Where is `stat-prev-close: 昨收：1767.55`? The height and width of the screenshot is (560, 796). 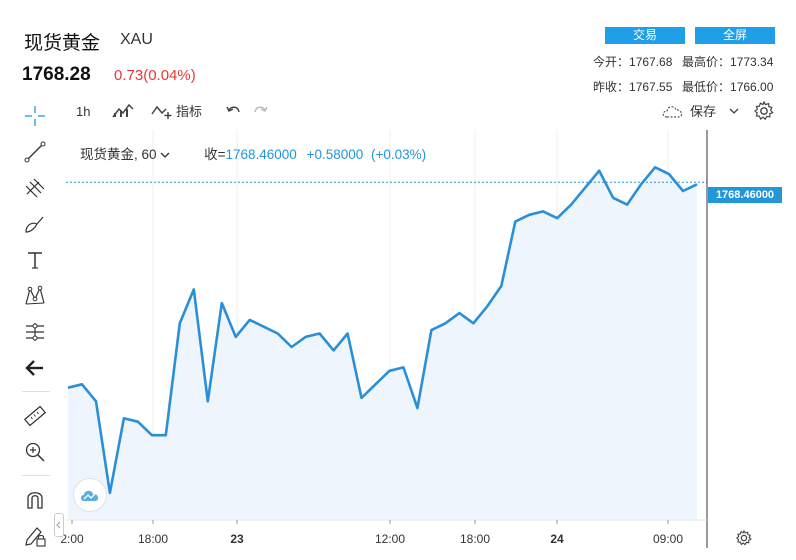 stat-prev-close: 昨收：1767.55 is located at coordinates (632, 86).